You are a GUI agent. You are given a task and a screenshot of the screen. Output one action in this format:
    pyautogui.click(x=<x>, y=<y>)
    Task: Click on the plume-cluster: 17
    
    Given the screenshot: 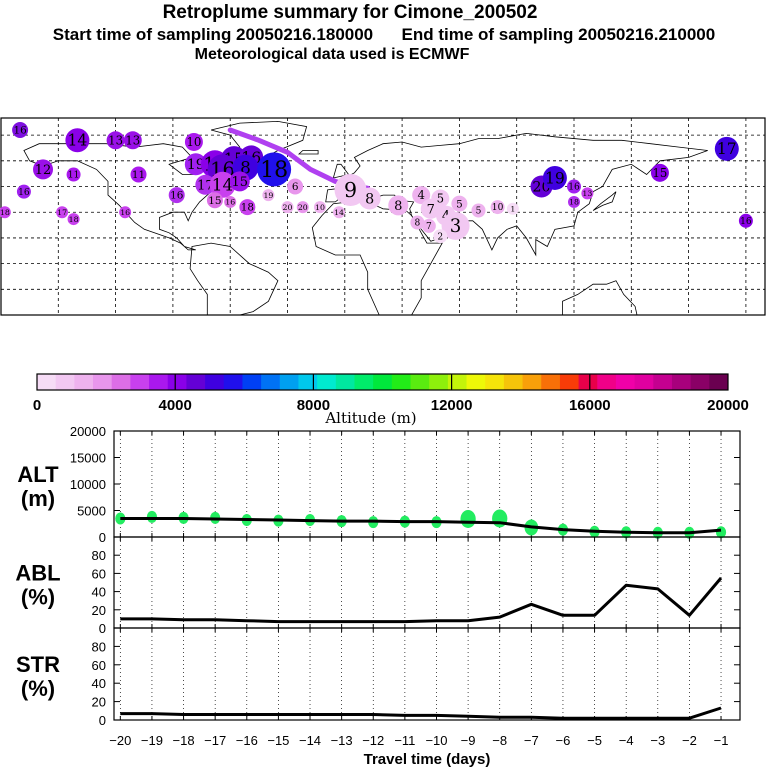 What is the action you would take?
    pyautogui.click(x=62, y=212)
    